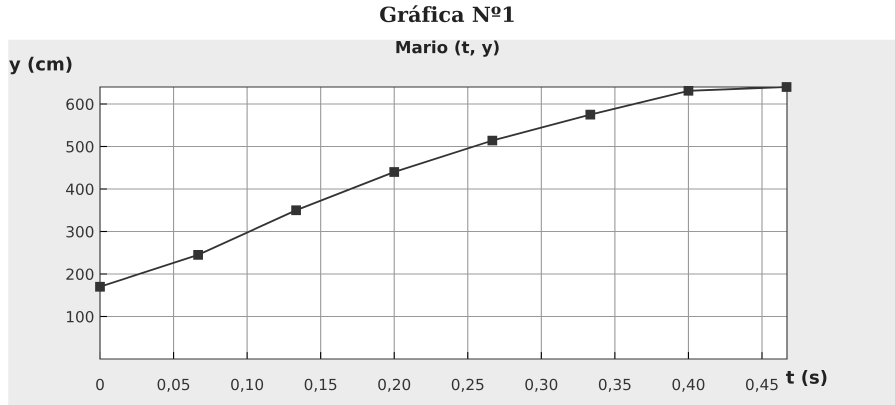 Image resolution: width=895 pixels, height=405 pixels. I want to click on x-tick-label: 0,45, so click(762, 385).